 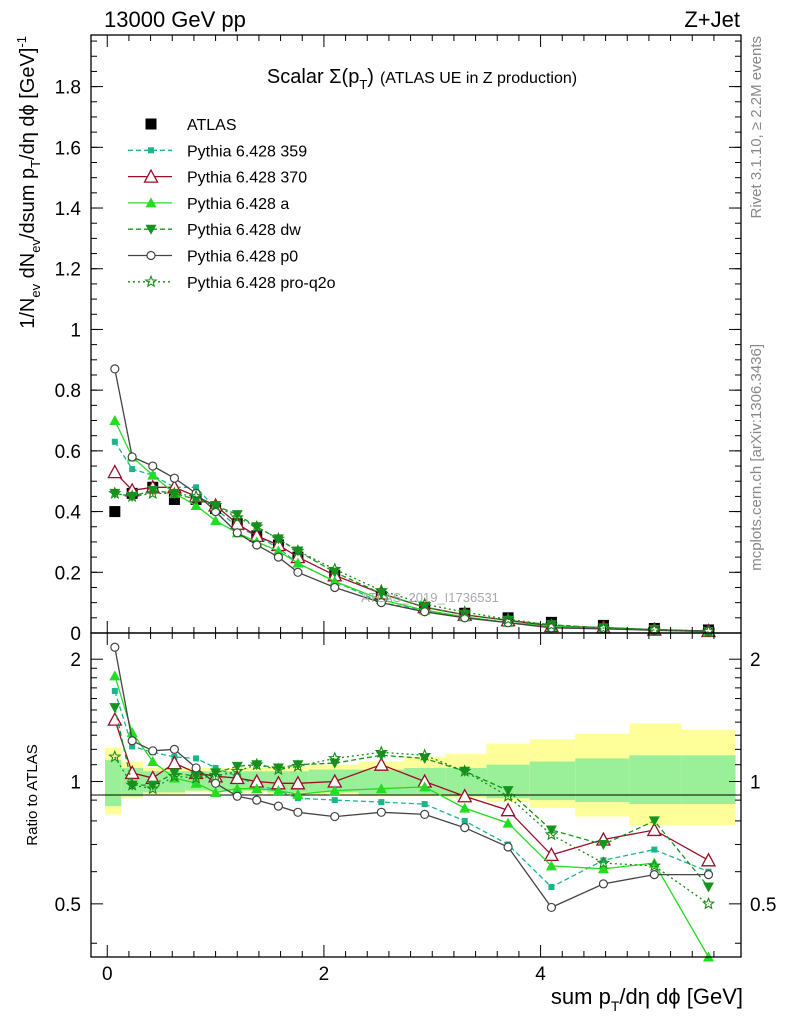 I want to click on legend-entry: Pythia 6.428 dw, so click(x=214, y=230).